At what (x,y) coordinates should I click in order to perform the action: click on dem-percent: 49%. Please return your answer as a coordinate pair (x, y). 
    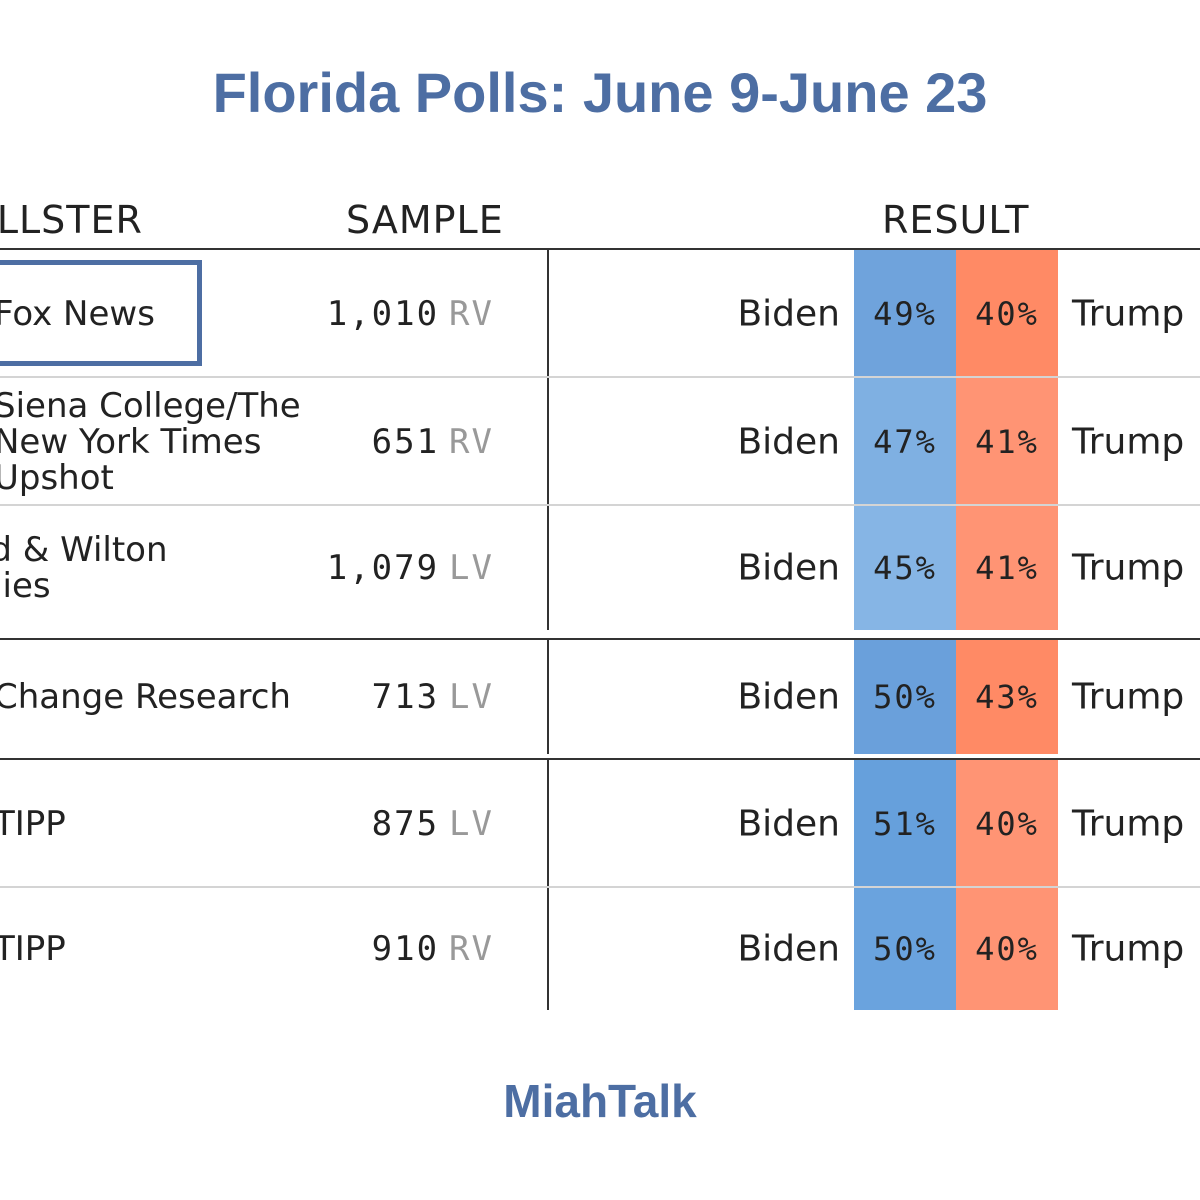
    Looking at the image, I should click on (905, 314).